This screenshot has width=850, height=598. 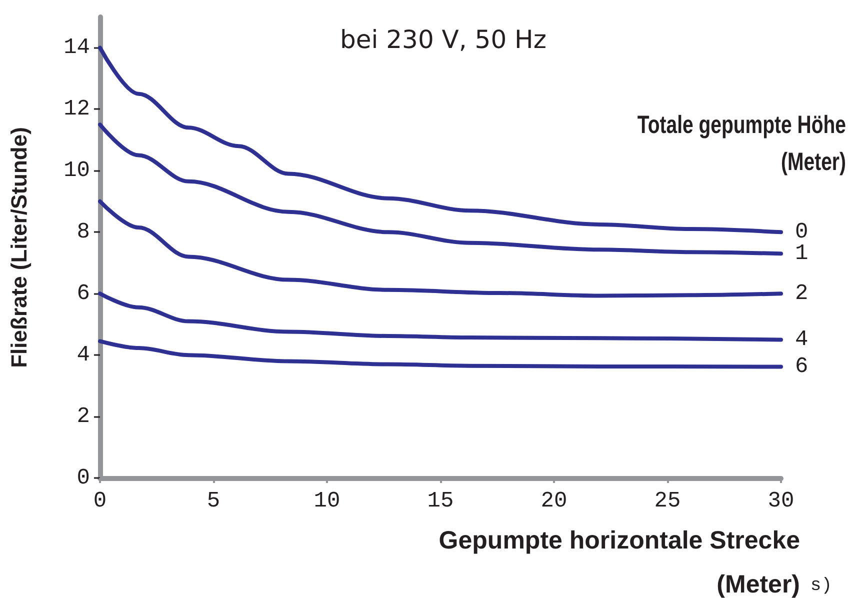 What do you see at coordinates (83, 355) in the screenshot?
I see `y-tick-label: 4` at bounding box center [83, 355].